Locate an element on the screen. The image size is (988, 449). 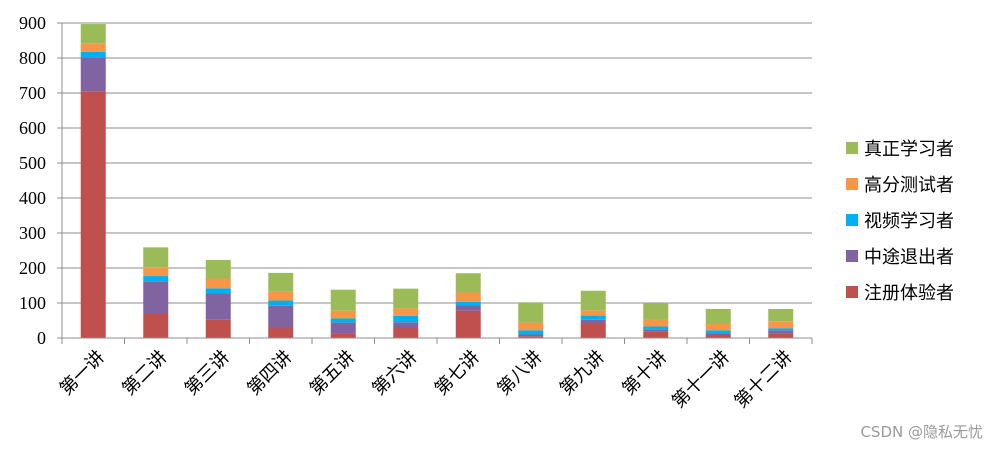
bar-segment-注册体验者-第九讲 is located at coordinates (593, 331).